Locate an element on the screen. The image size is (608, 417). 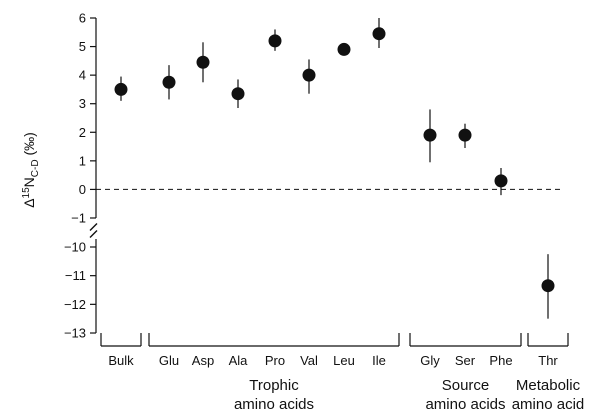
x-tick-label-bulk: Bulk is located at coordinates (121, 360).